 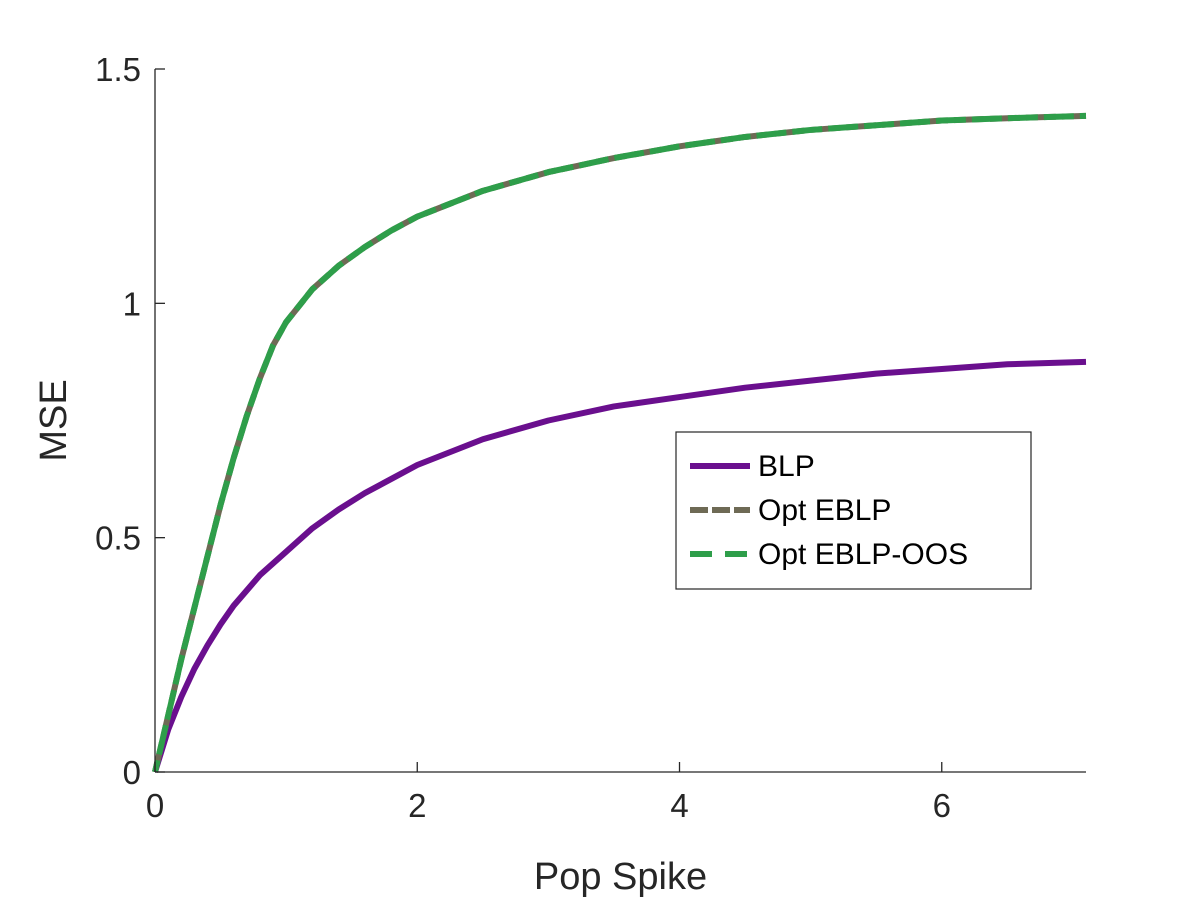 I want to click on x-tick-label: 0, so click(x=155, y=805).